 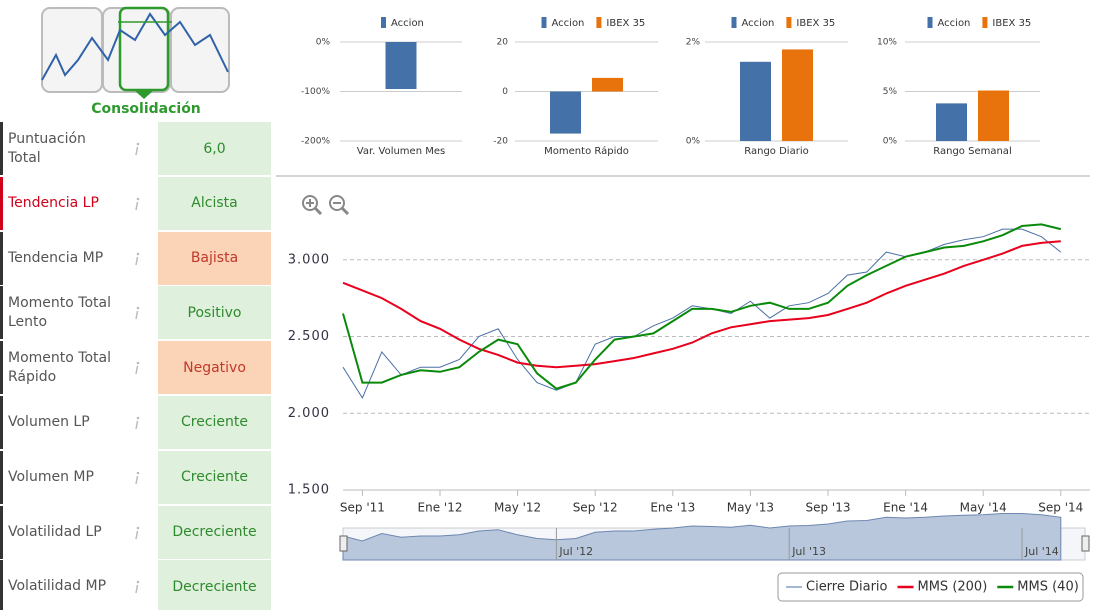 What do you see at coordinates (315, 142) in the screenshot?
I see `y-tick-label: -200%` at bounding box center [315, 142].